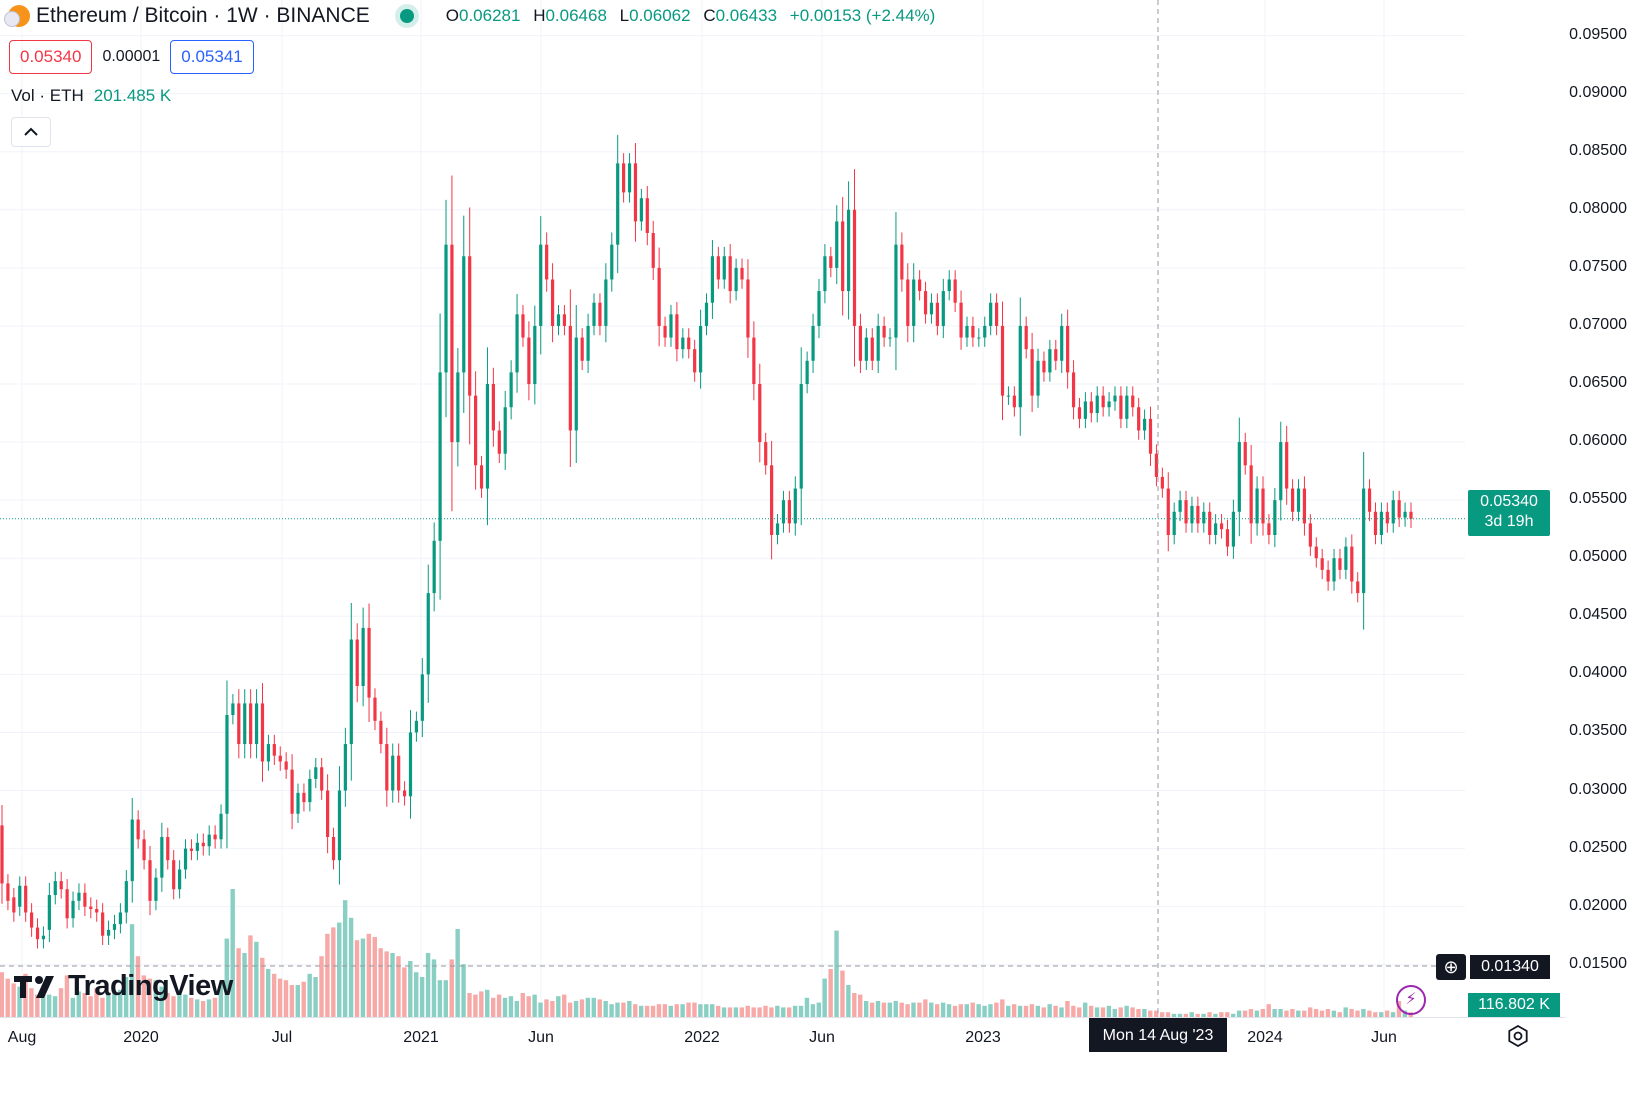  I want to click on collapse-legend-button, so click(31, 132).